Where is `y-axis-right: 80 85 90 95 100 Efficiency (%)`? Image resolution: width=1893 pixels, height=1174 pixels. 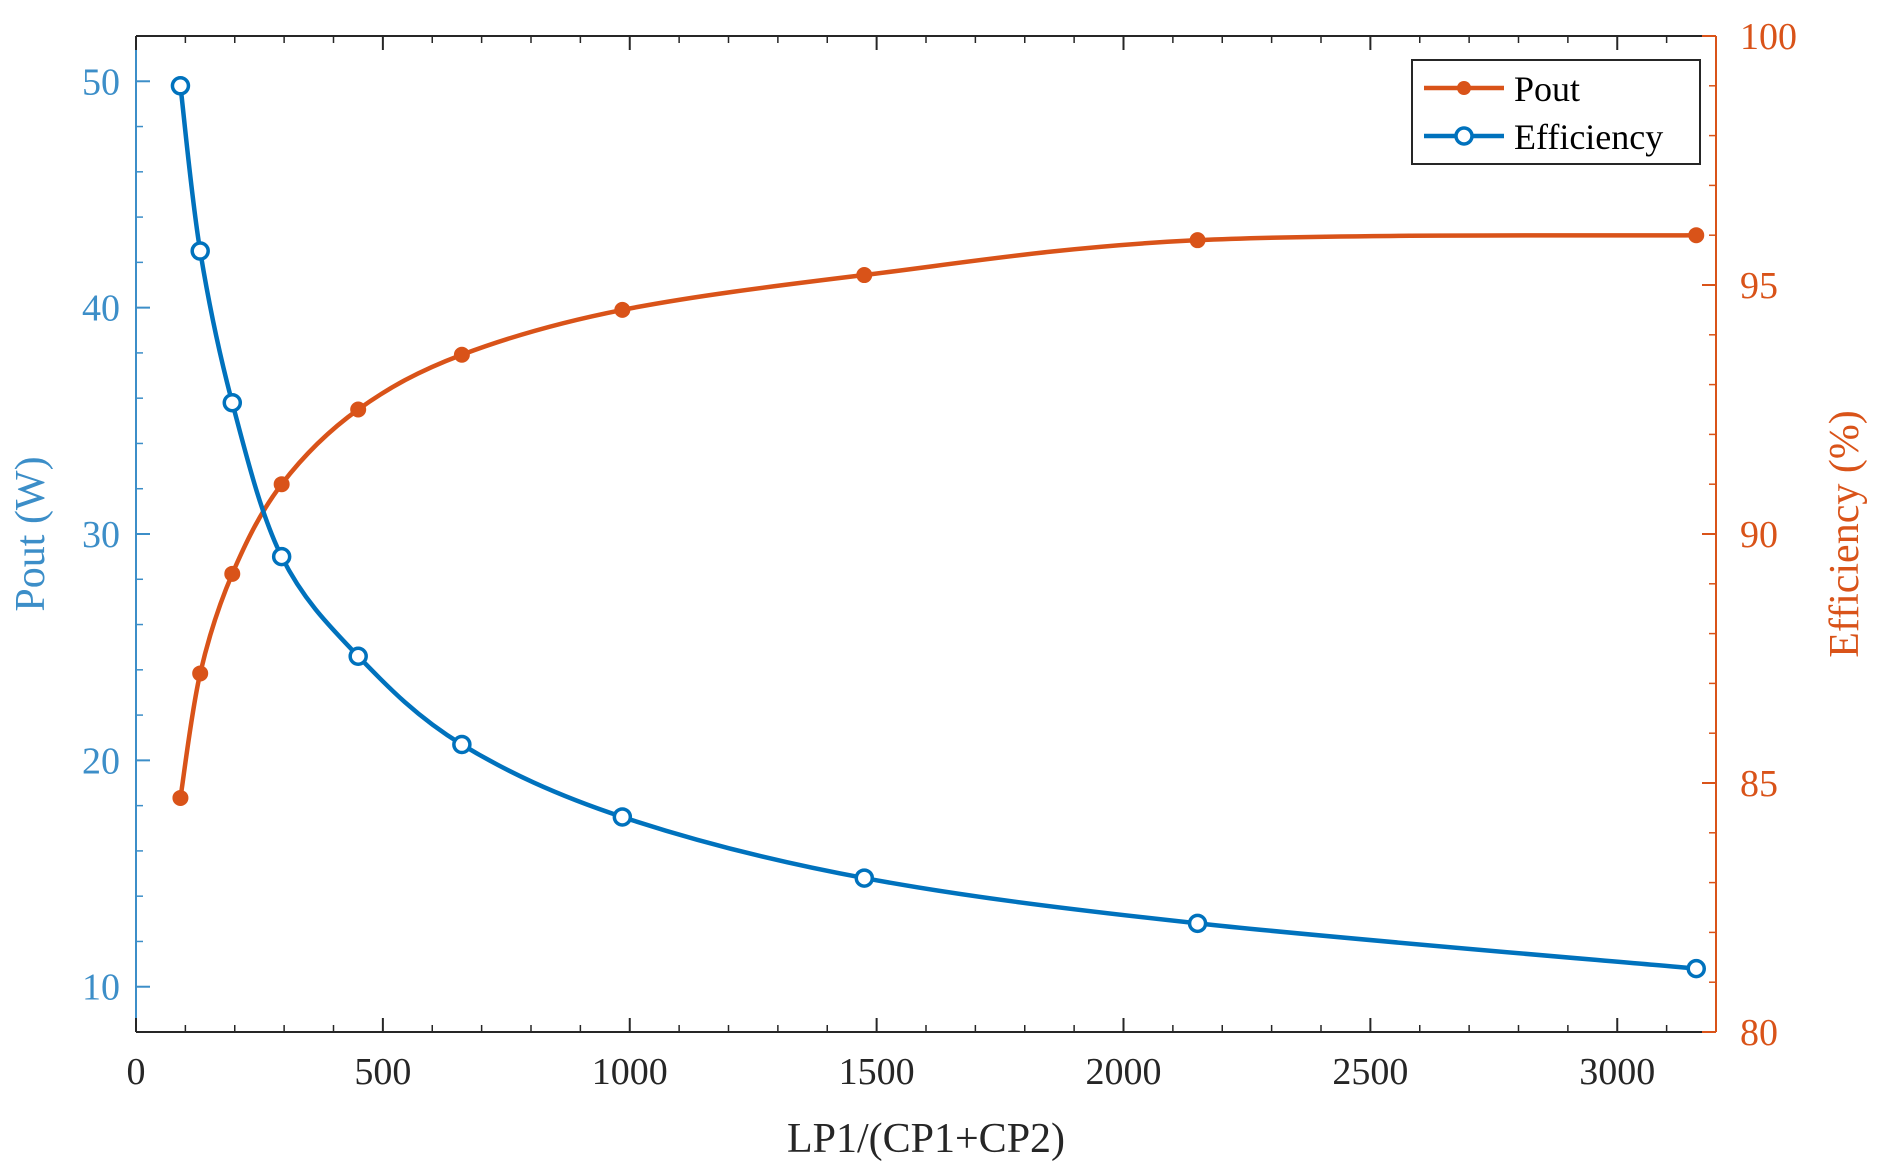
y-axis-right: 80 85 90 95 100 Efficiency (%) is located at coordinates (1785, 535).